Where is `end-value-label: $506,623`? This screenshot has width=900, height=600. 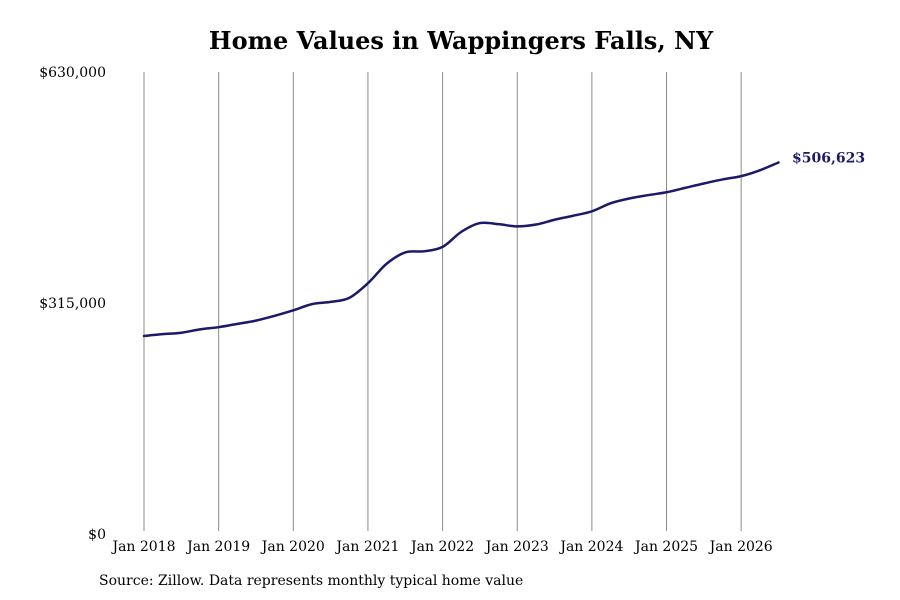
end-value-label: $506,623 is located at coordinates (828, 158).